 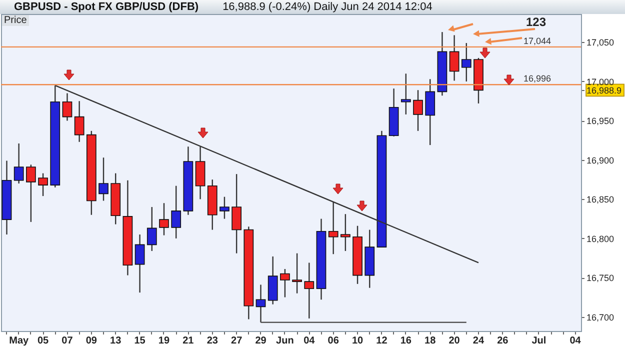 What do you see at coordinates (600, 121) in the screenshot?
I see `y-tick-label: 16,950` at bounding box center [600, 121].